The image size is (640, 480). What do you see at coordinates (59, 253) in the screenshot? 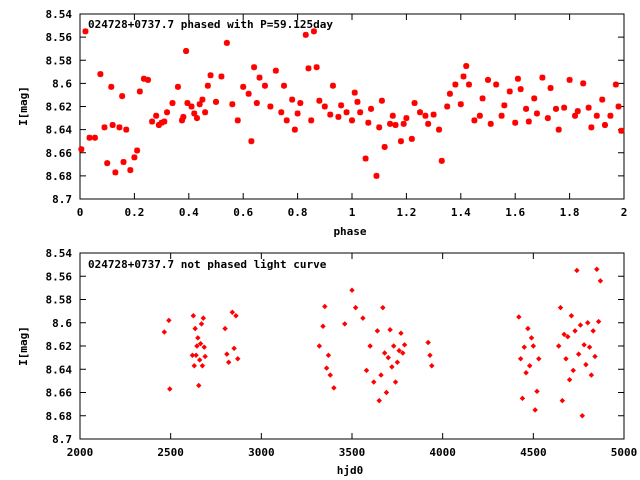
I see `unphased-y-tick-label: 8.54` at bounding box center [59, 253].